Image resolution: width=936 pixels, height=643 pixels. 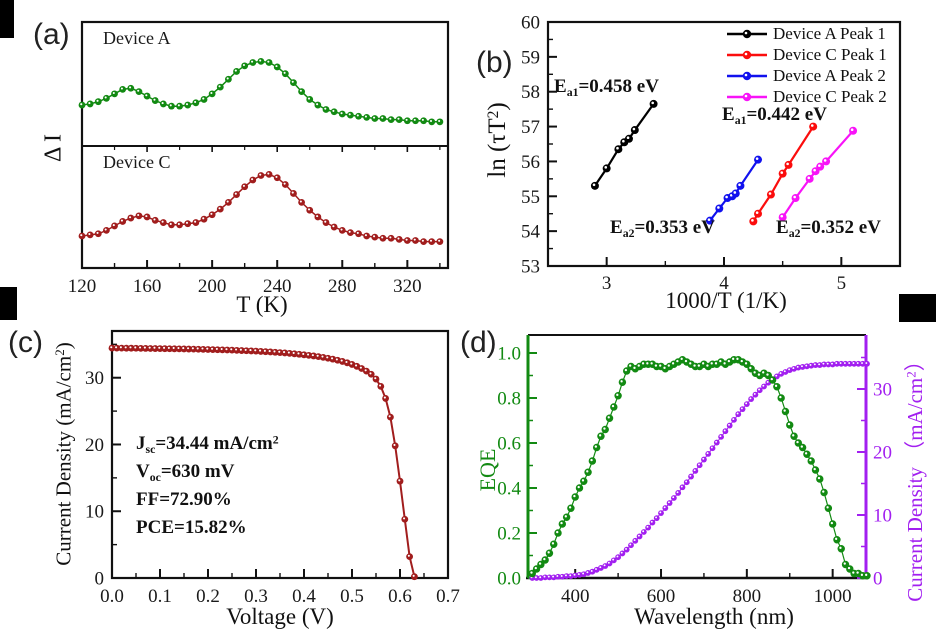 I want to click on d-x-axis-title: Wavelength (nm), so click(x=714, y=616).